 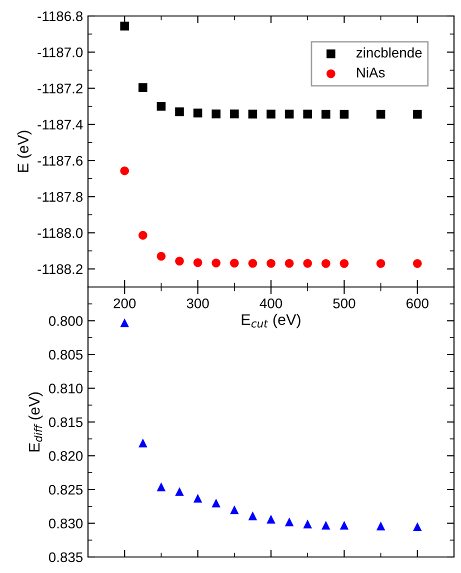 I want to click on x-tick-label: 200, so click(x=125, y=303).